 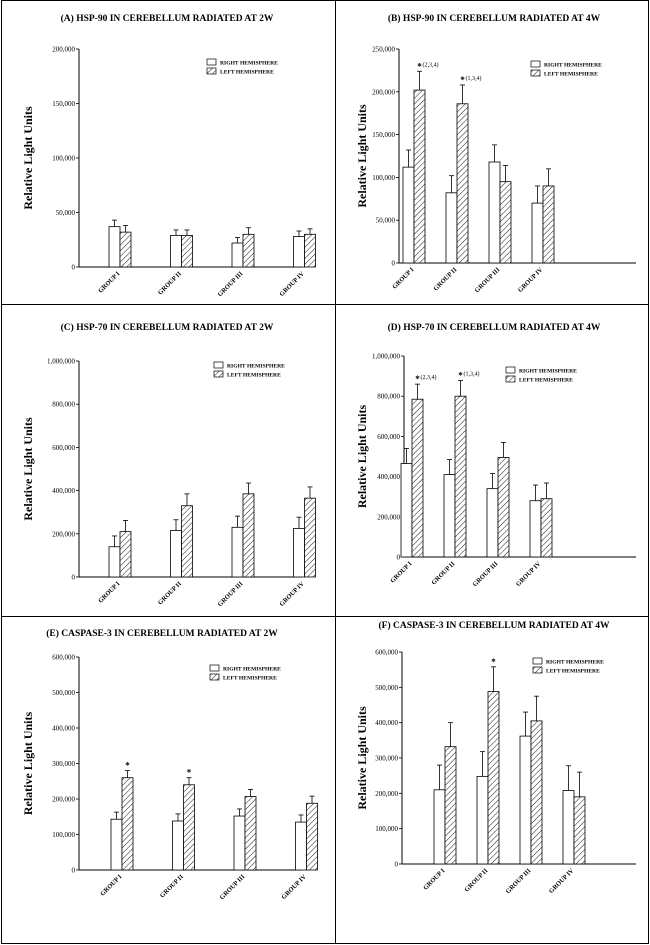 I want to click on chart-c-bar-g1-right, so click(x=114, y=562).